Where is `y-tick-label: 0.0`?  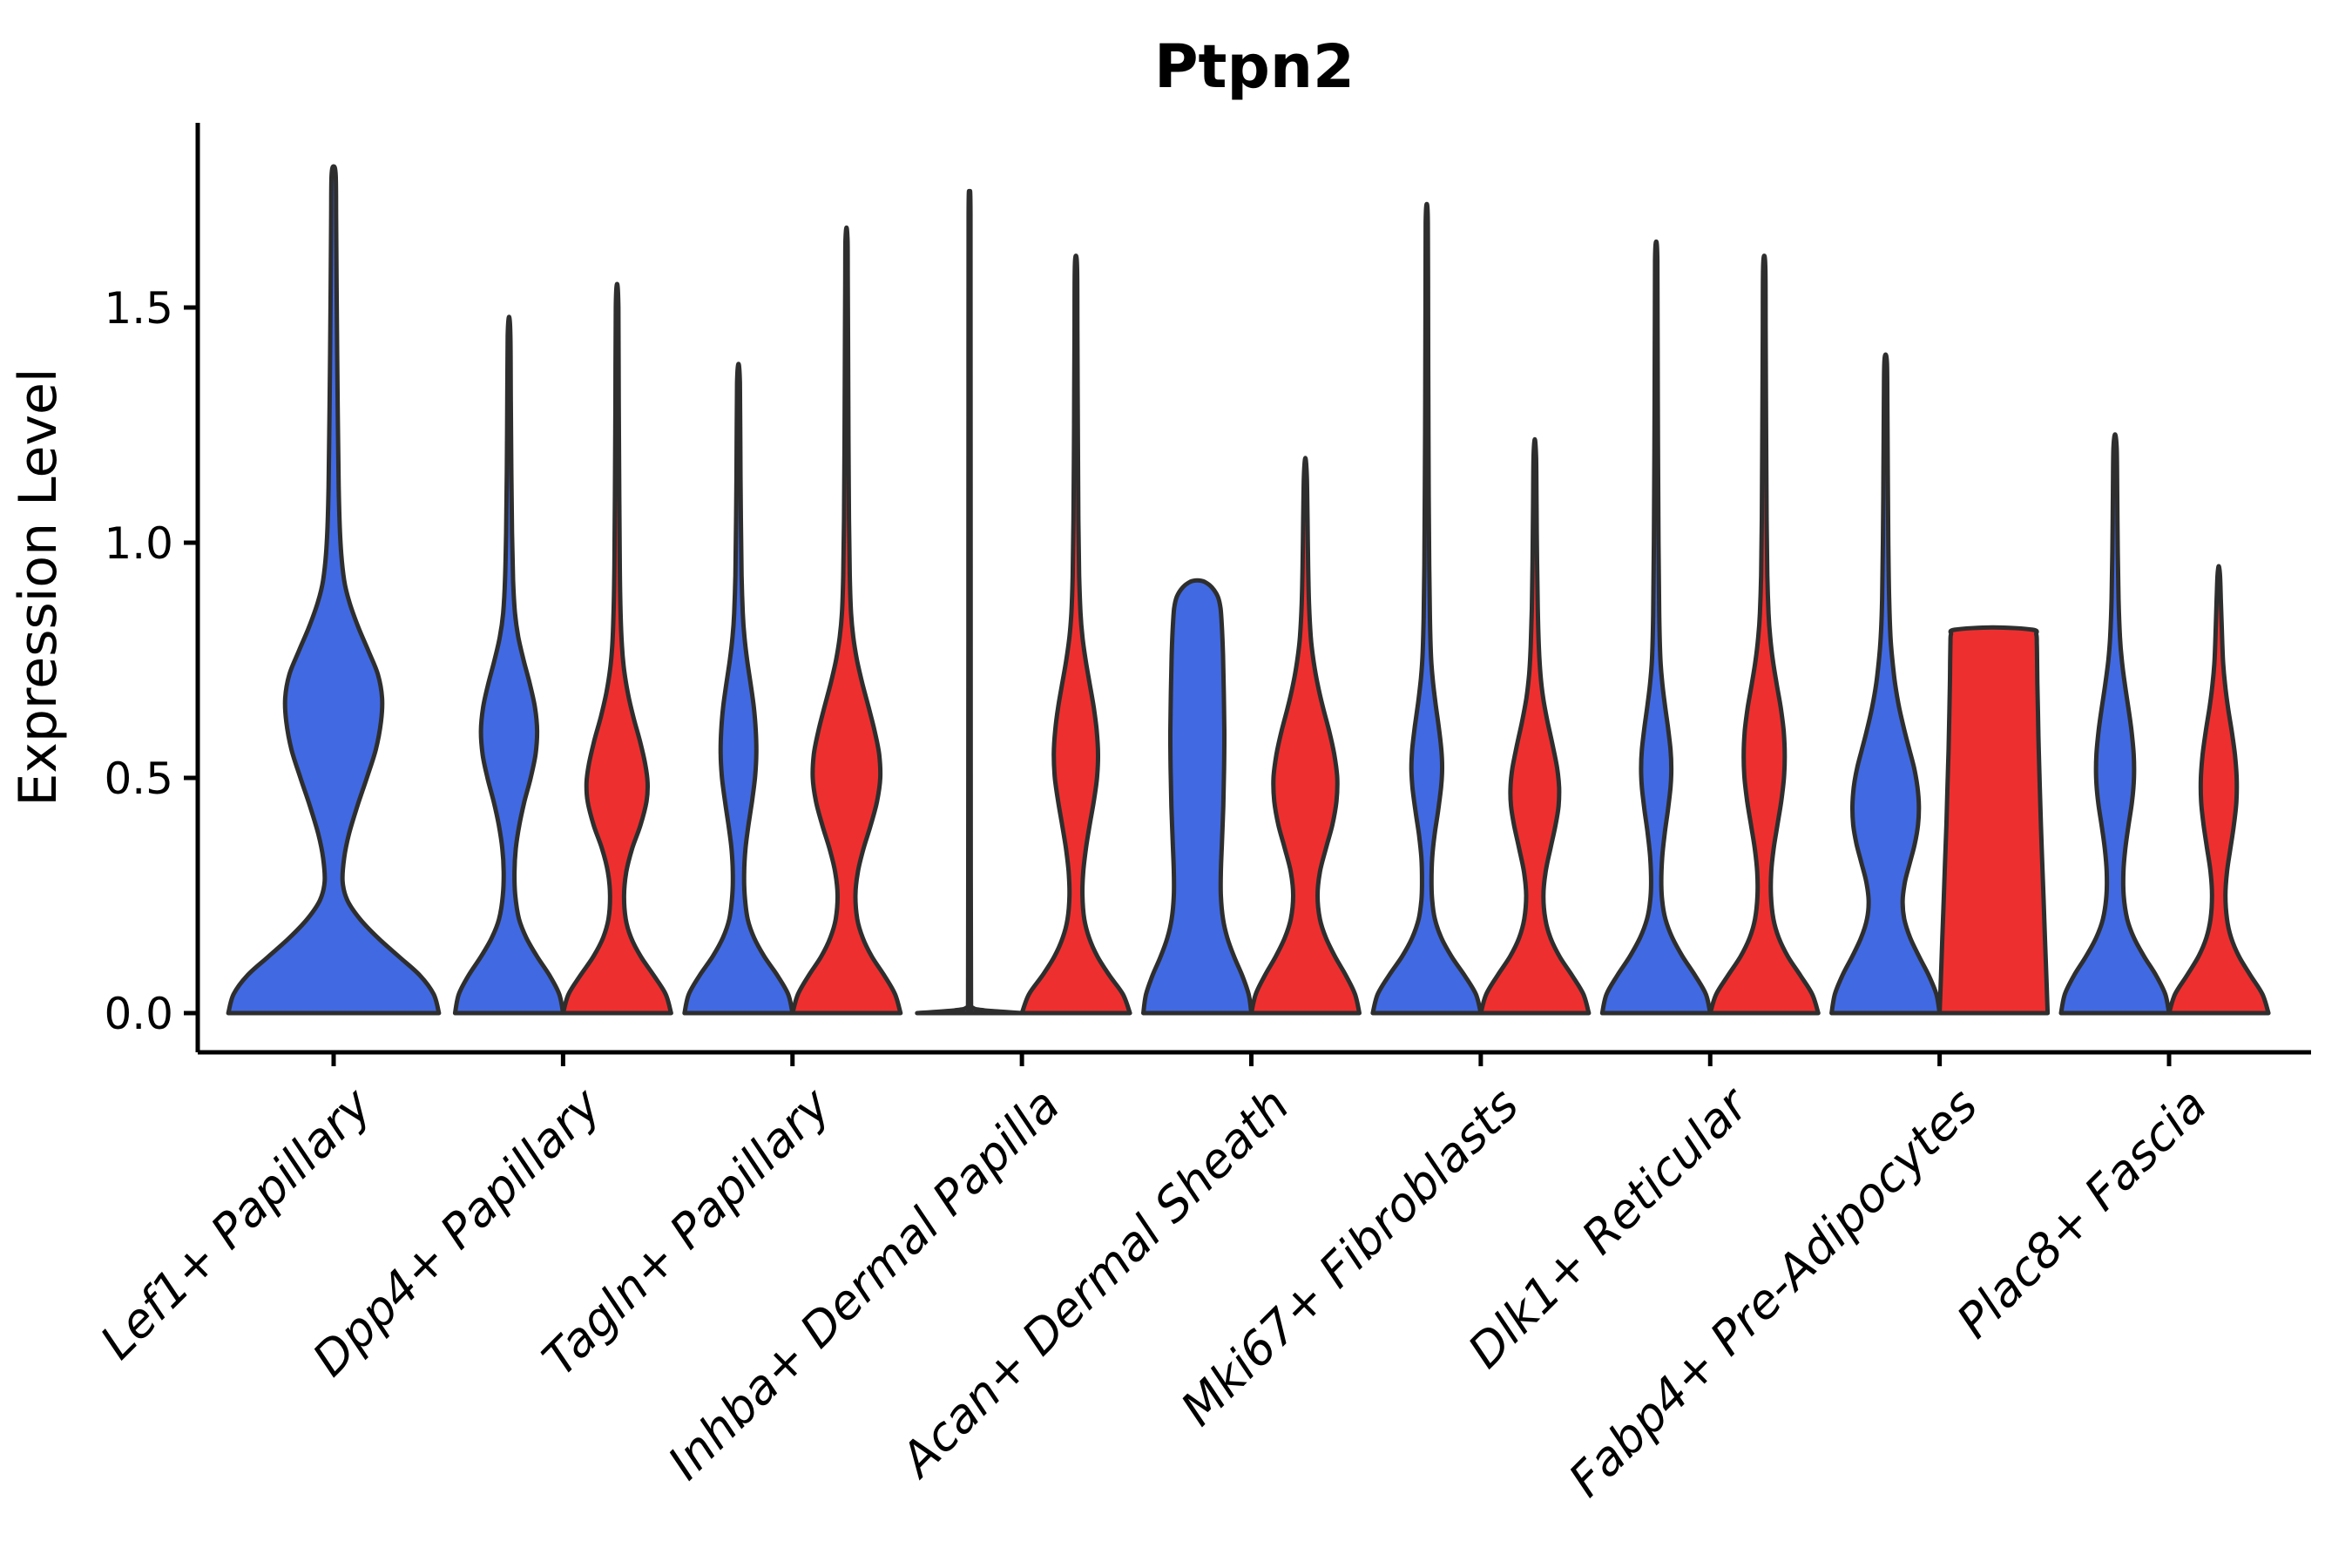
y-tick-label: 0.0 is located at coordinates (138, 1014).